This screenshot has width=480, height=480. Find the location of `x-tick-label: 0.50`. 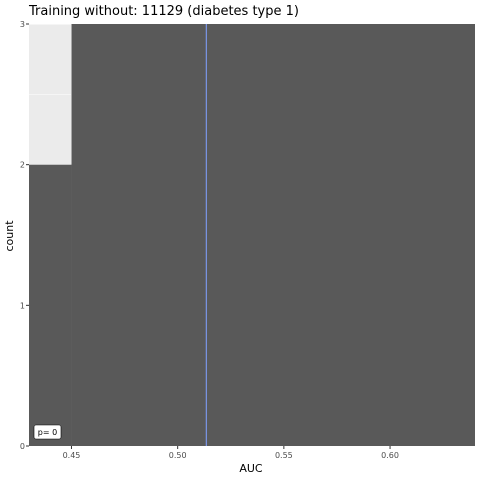

x-tick-label: 0.50 is located at coordinates (178, 455).